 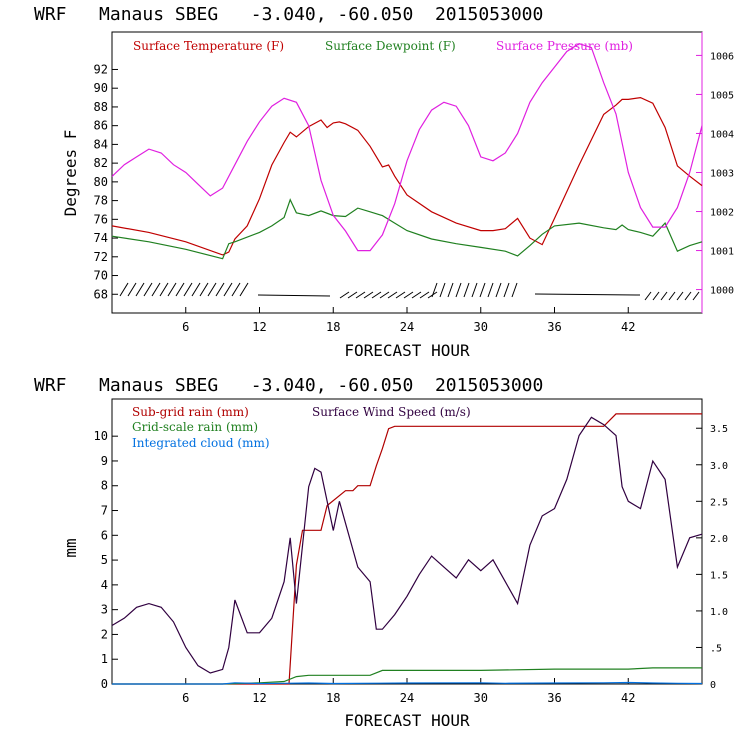 I want to click on legend-pressure: Surface Pressure (mb), so click(x=564, y=46).